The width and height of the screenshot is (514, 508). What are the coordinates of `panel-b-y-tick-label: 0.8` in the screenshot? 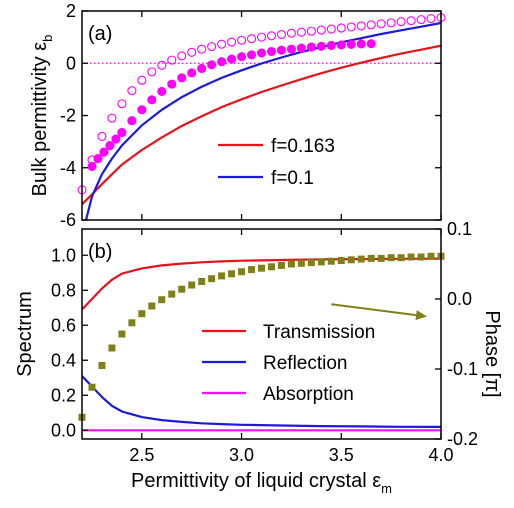 It's located at (63, 290).